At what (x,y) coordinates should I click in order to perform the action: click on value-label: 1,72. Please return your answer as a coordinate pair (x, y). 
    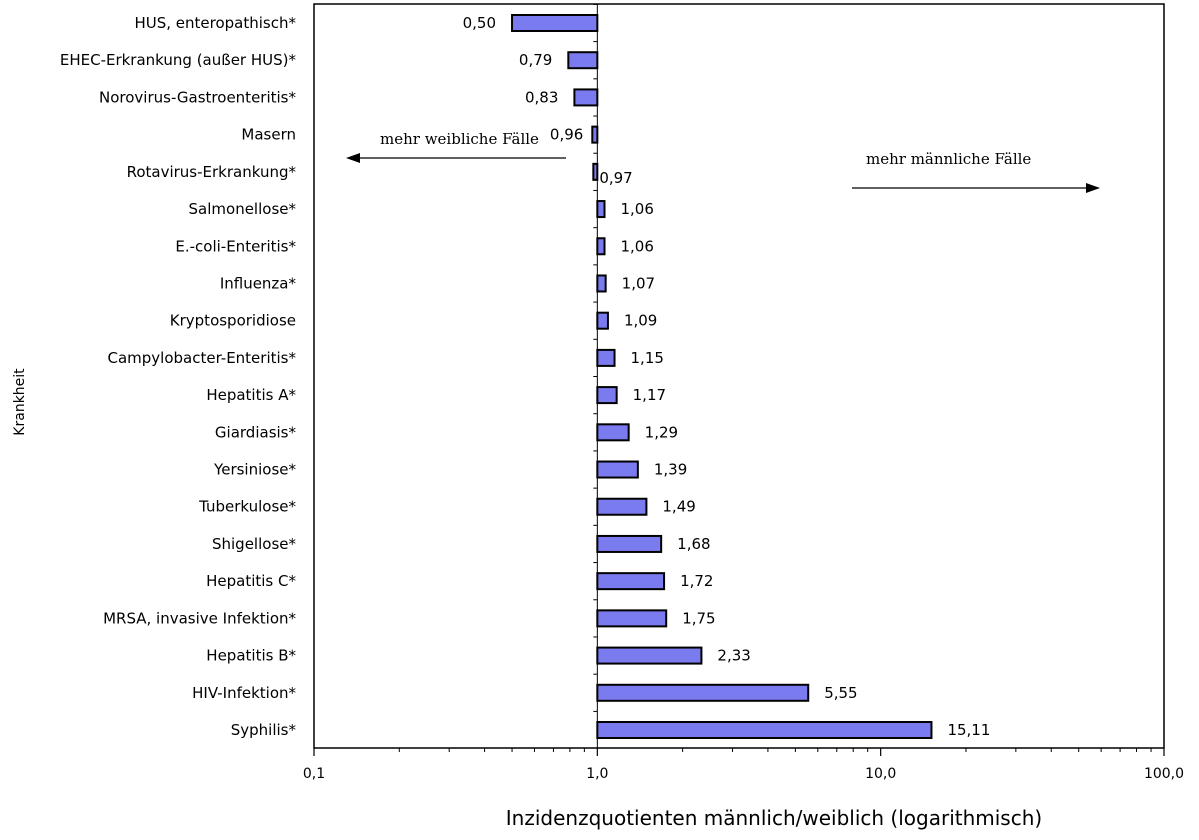
    Looking at the image, I should click on (696, 581).